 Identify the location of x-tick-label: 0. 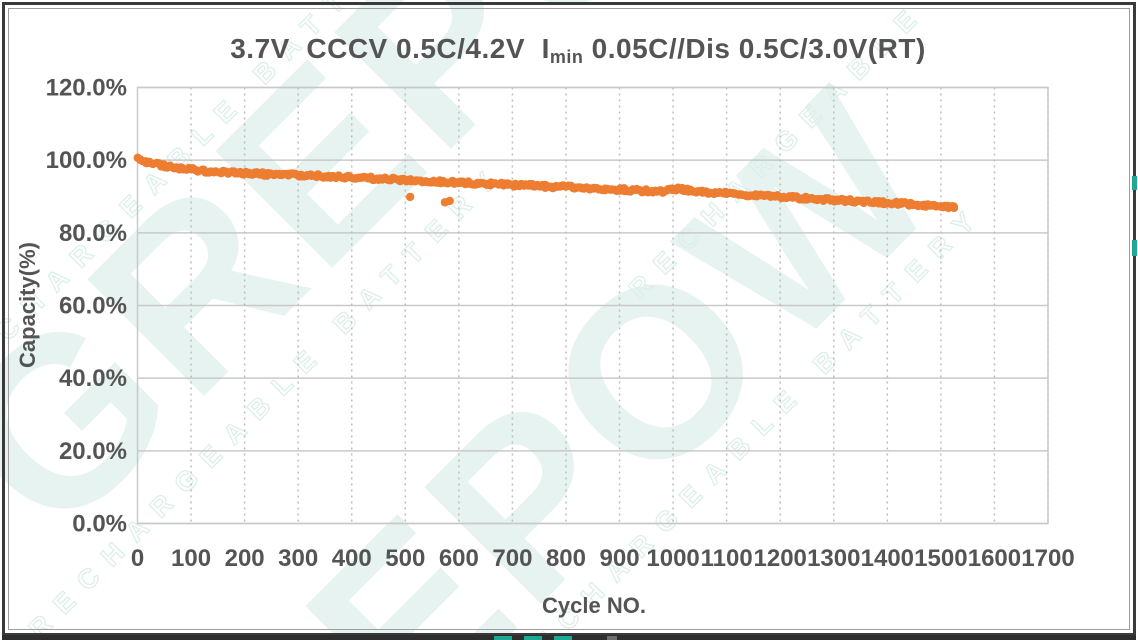
(137, 558).